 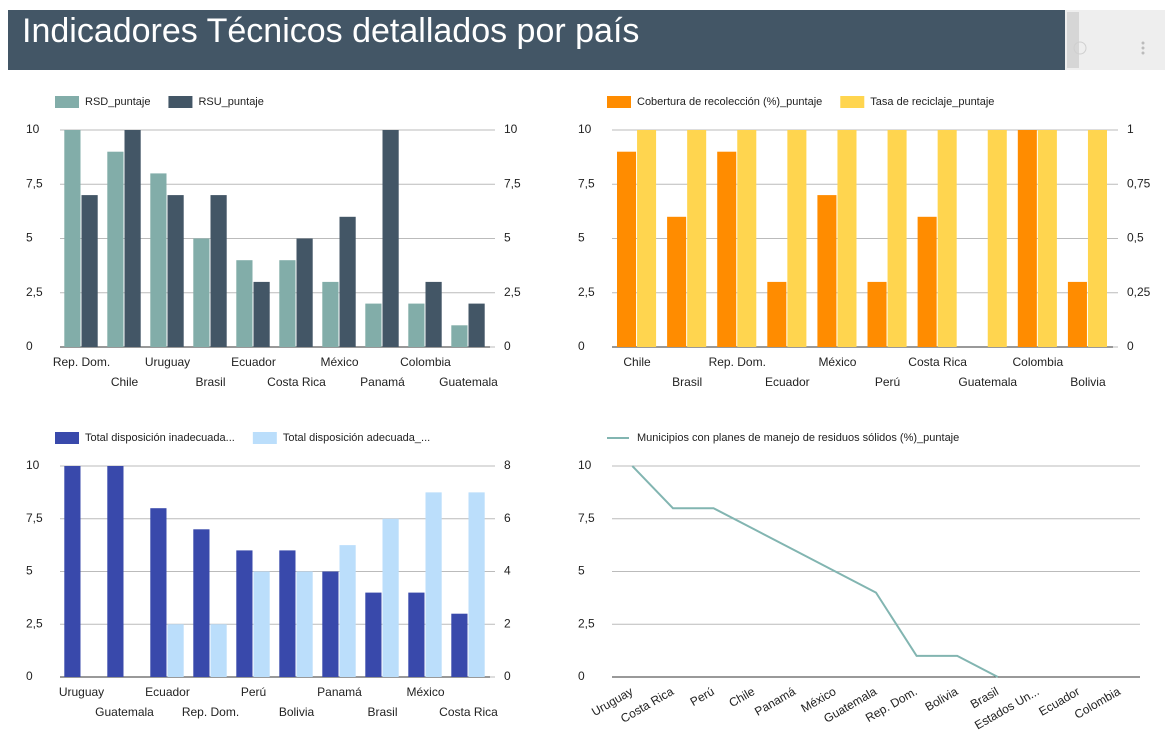 What do you see at coordinates (507, 238) in the screenshot?
I see `y2-tick-label: 5` at bounding box center [507, 238].